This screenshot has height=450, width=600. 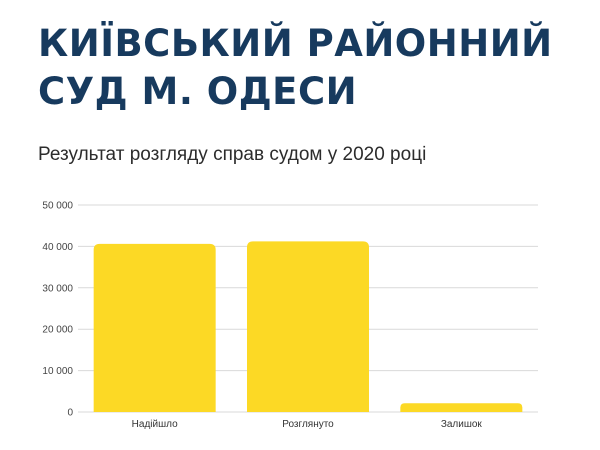 I want to click on y-tick-label: 20 000, so click(x=57, y=330).